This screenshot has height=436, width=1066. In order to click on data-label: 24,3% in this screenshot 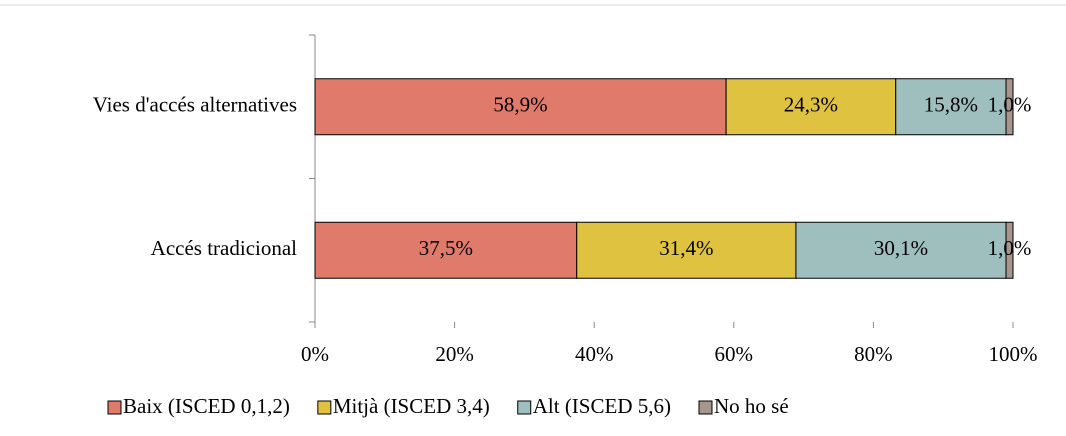, I will do `click(811, 105)`.